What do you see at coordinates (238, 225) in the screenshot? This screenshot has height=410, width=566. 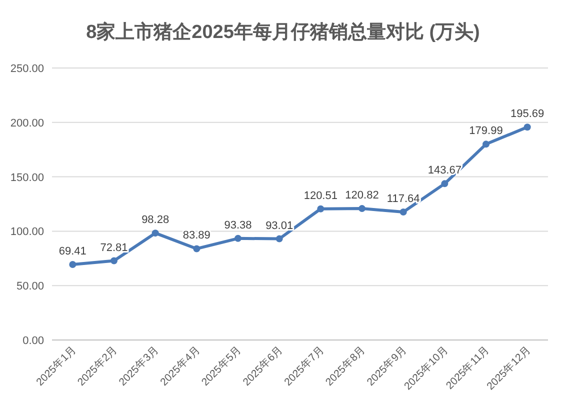 I see `data-label: 93.38` at bounding box center [238, 225].